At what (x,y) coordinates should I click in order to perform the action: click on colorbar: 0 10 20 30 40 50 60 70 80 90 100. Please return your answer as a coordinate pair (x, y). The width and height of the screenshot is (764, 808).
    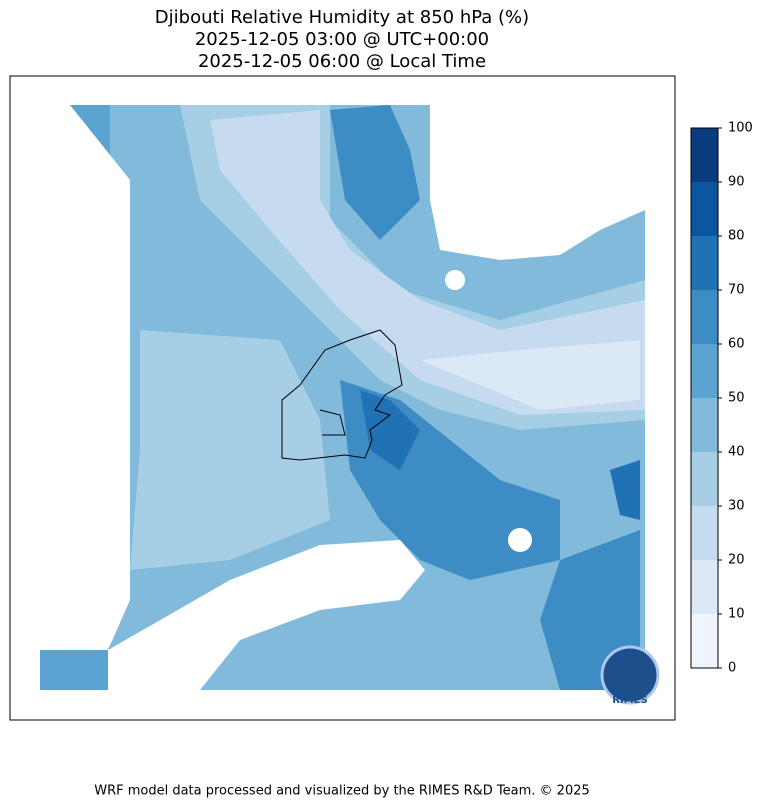
    Looking at the image, I should click on (722, 398).